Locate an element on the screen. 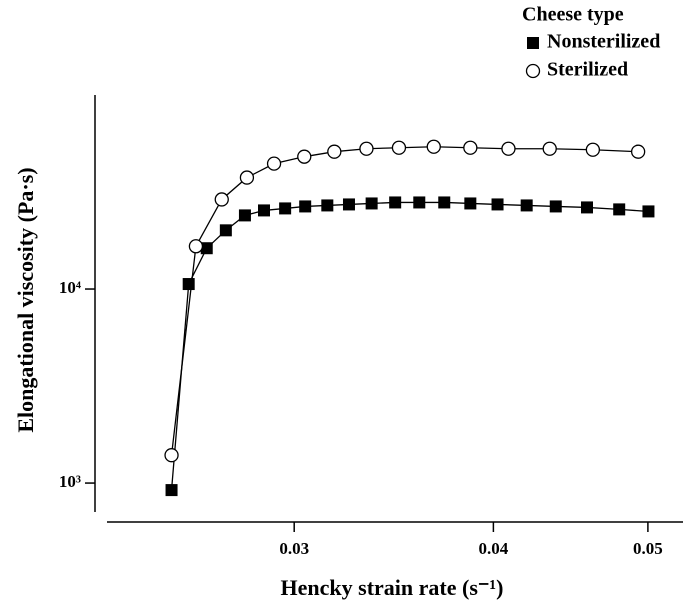 The height and width of the screenshot is (607, 693). x-tick-label: 0.03 is located at coordinates (294, 548).